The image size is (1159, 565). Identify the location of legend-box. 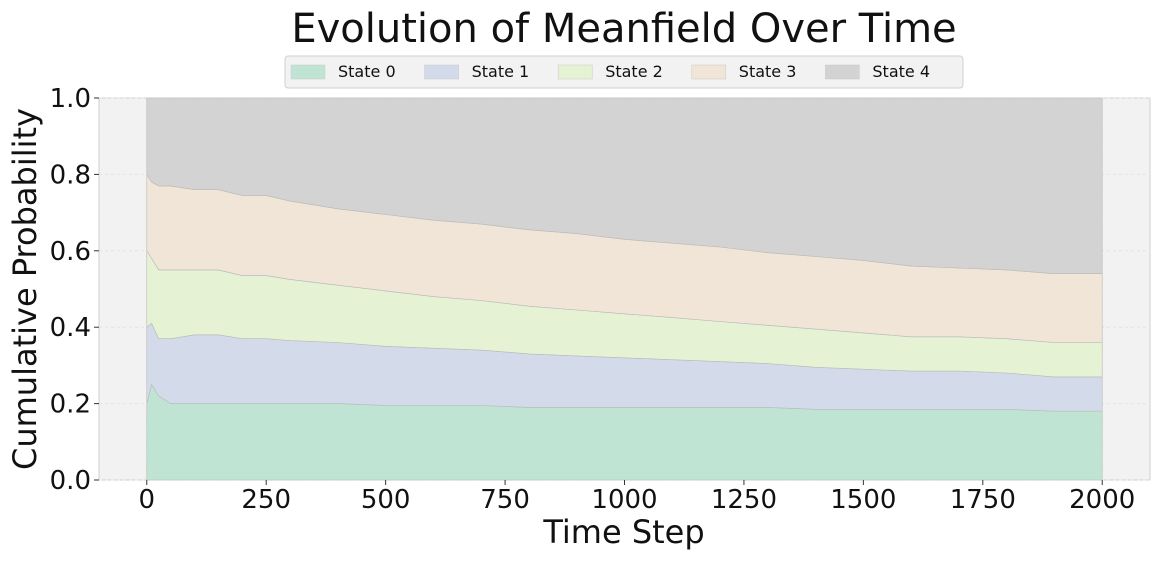
(624, 72).